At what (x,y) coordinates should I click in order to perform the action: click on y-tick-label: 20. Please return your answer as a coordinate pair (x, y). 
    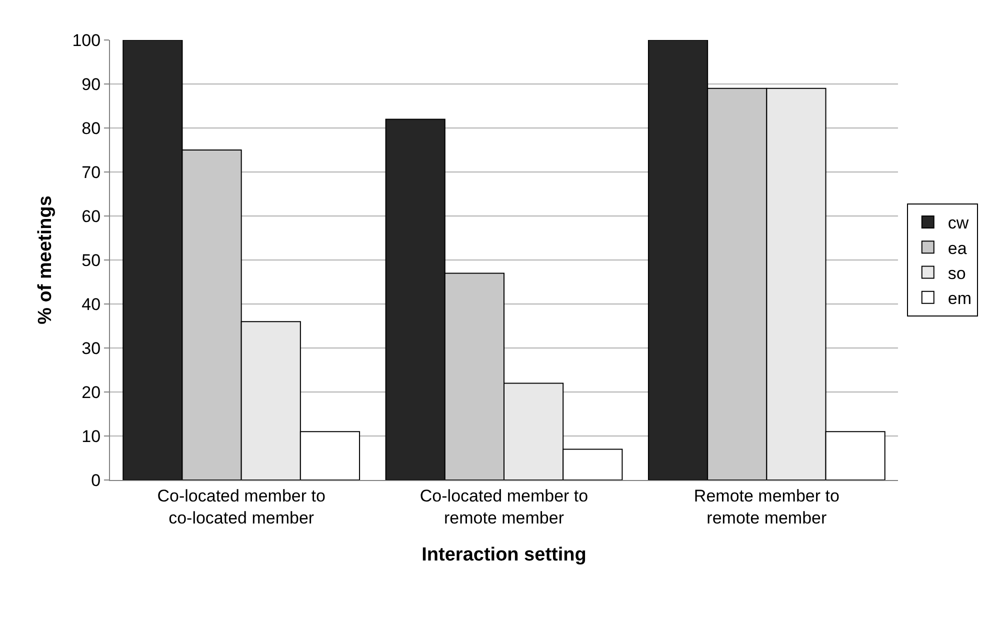
    Looking at the image, I should click on (91, 392).